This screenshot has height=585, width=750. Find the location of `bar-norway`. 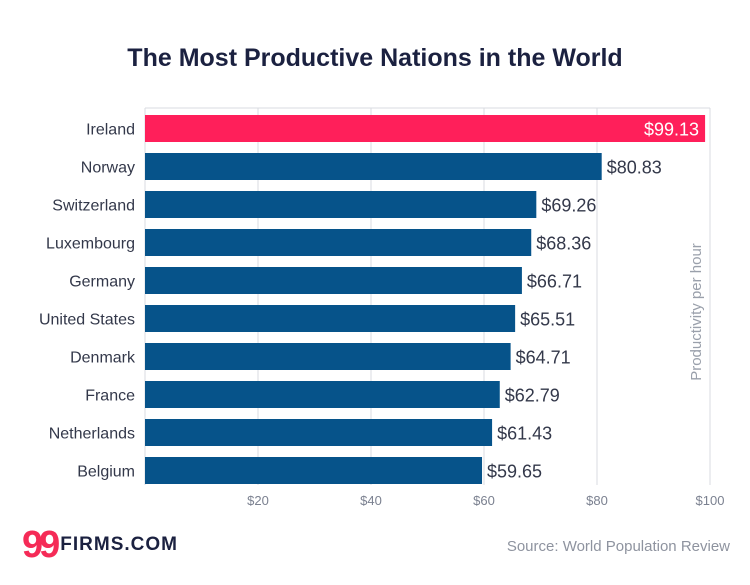

bar-norway is located at coordinates (373, 166).